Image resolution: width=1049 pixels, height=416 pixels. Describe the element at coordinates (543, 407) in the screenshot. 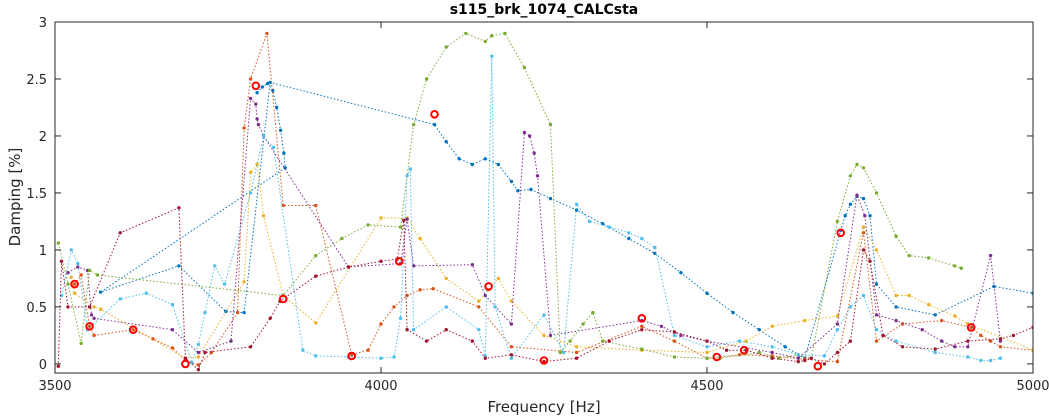

I see `x-axis-title: Frequency [Hz]` at that location.